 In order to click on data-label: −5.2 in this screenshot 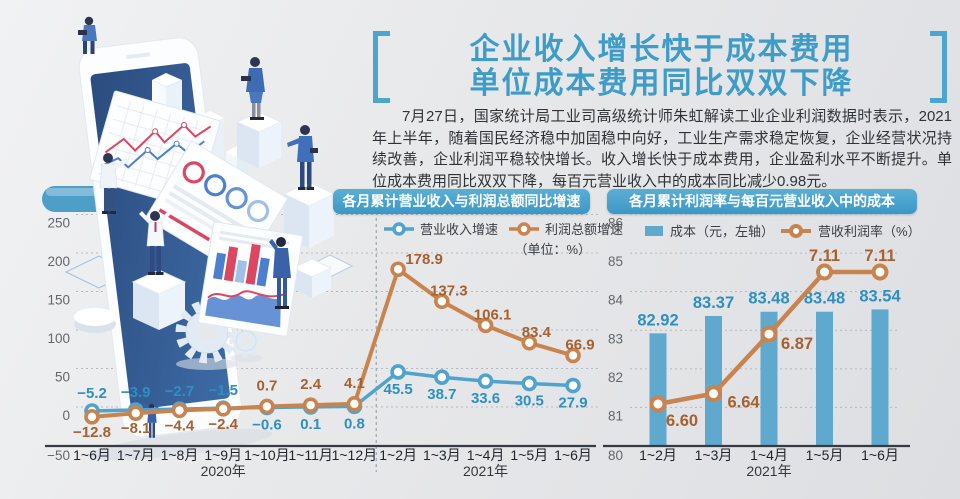, I will do `click(92, 393)`.